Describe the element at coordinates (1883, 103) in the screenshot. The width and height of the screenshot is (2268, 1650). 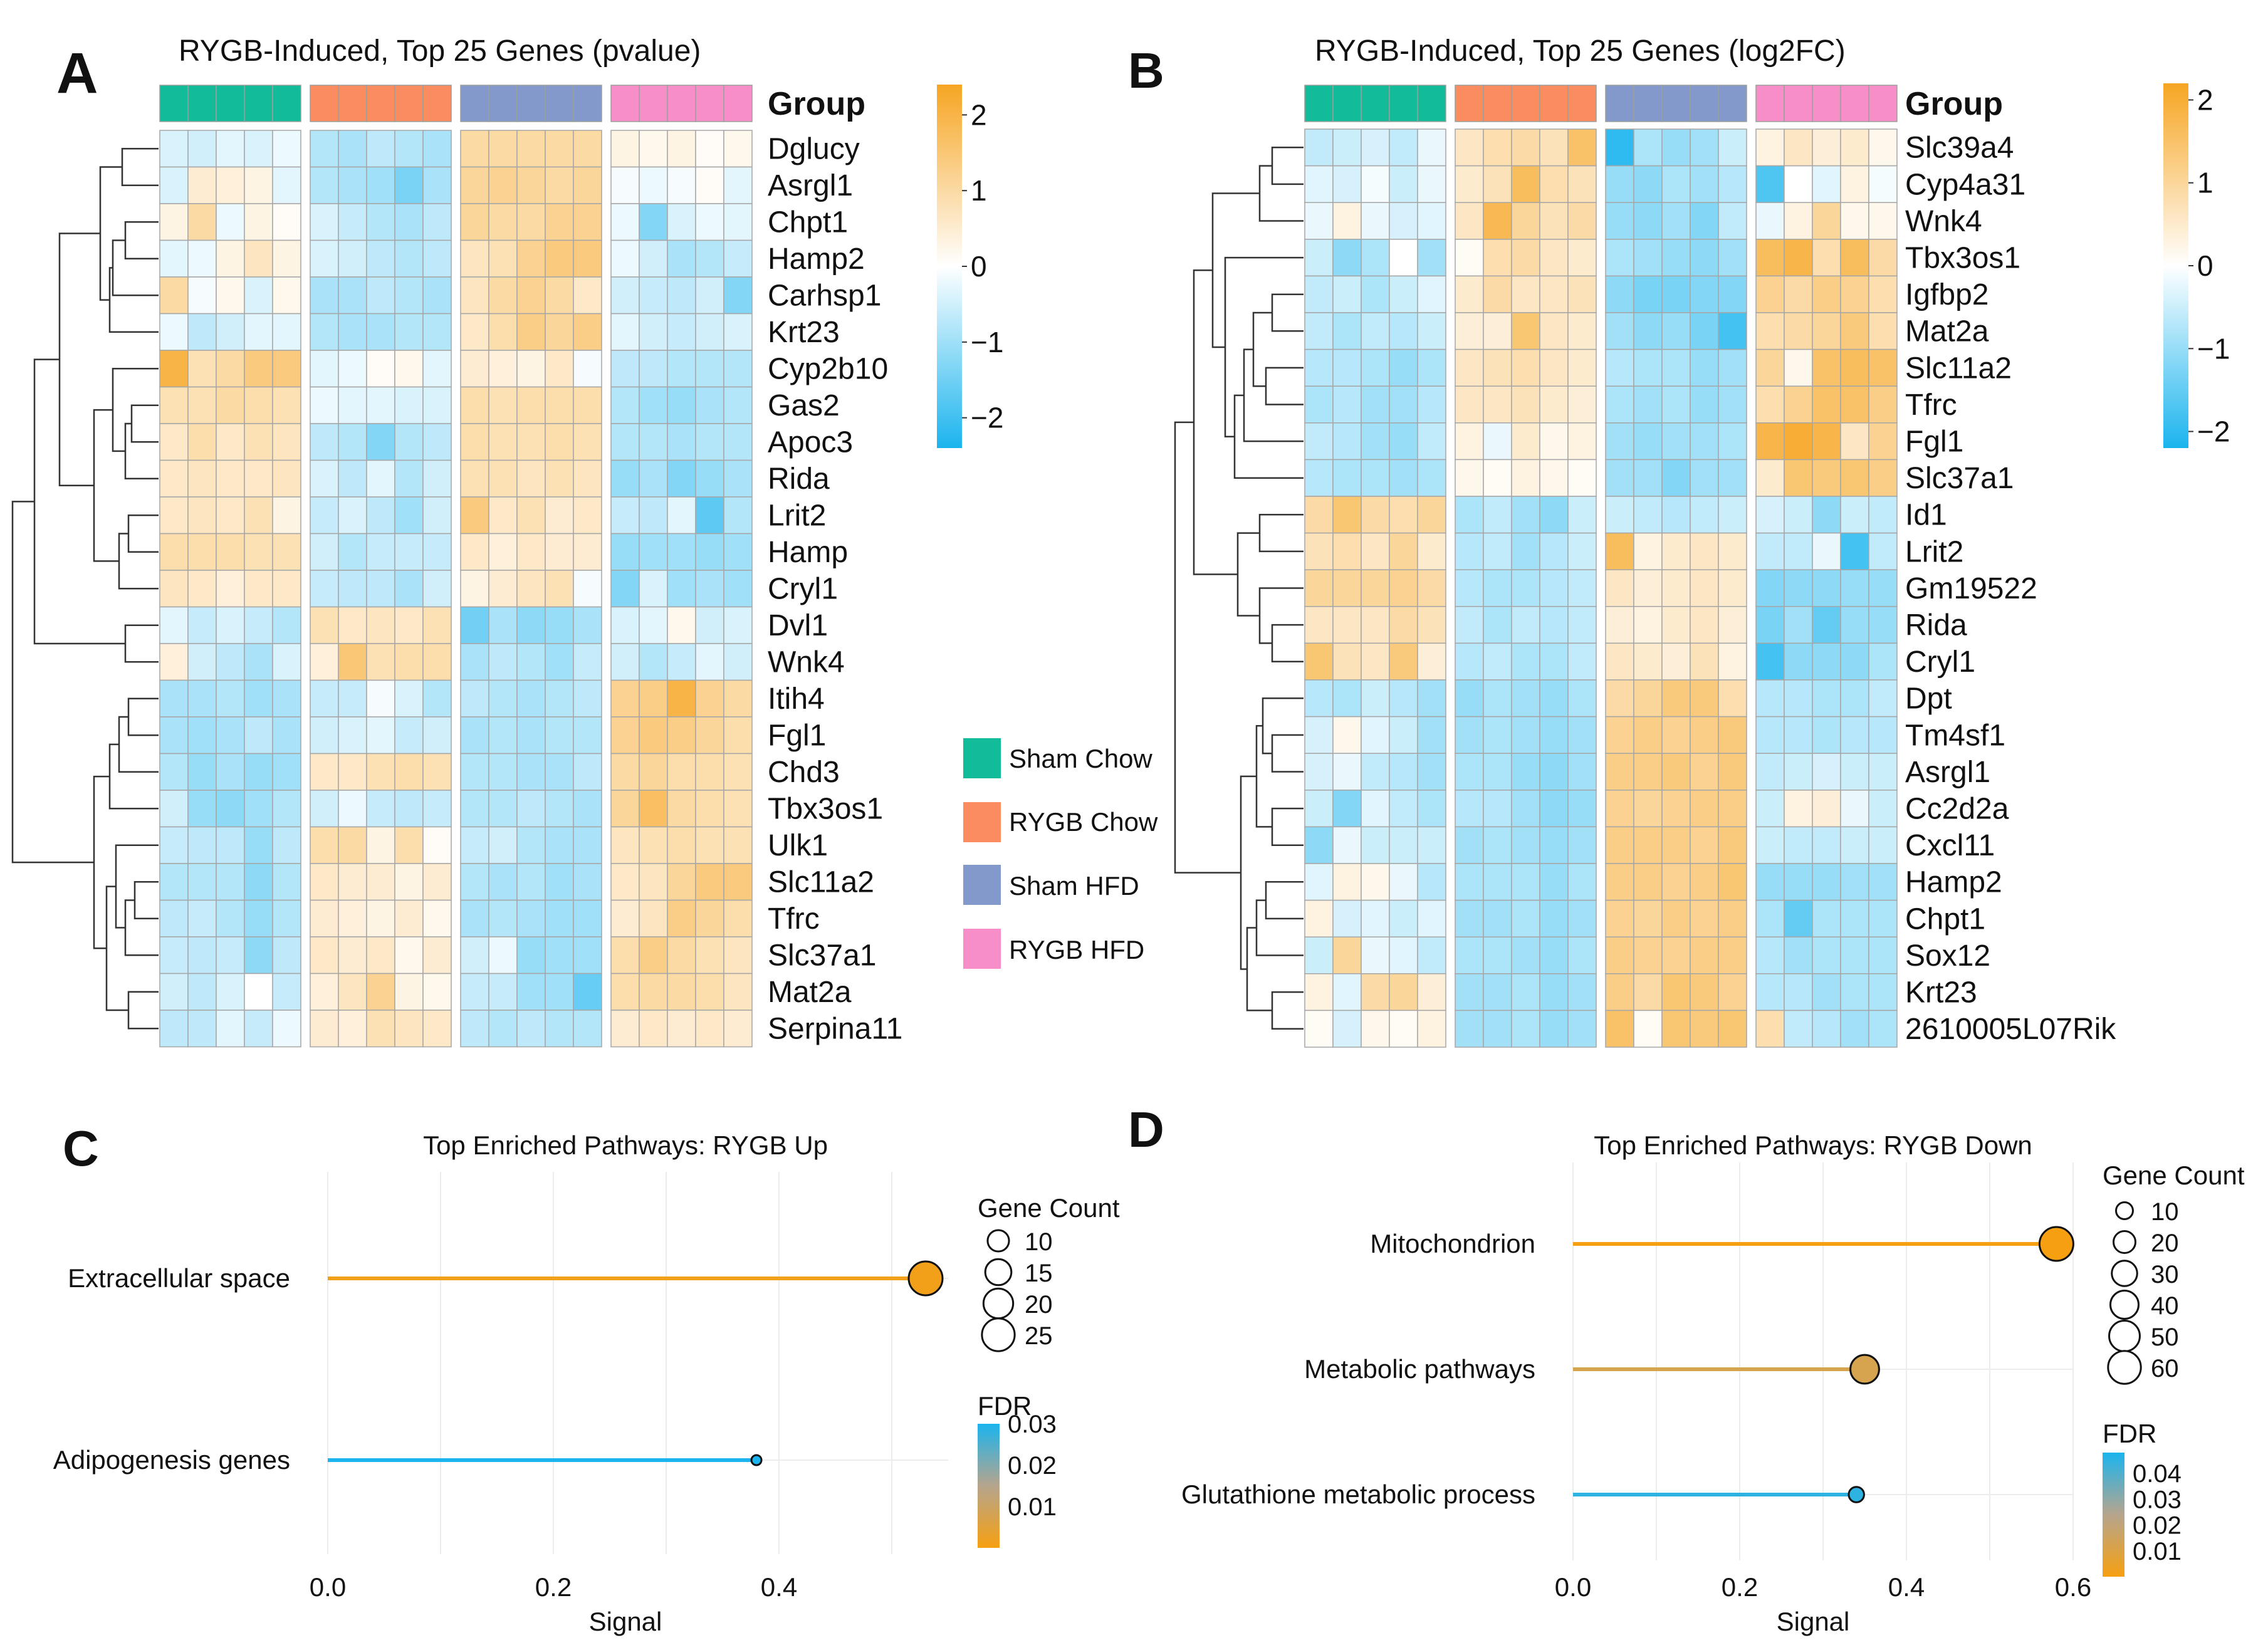
I see `group-bar-cell-rygb-hfd` at that location.